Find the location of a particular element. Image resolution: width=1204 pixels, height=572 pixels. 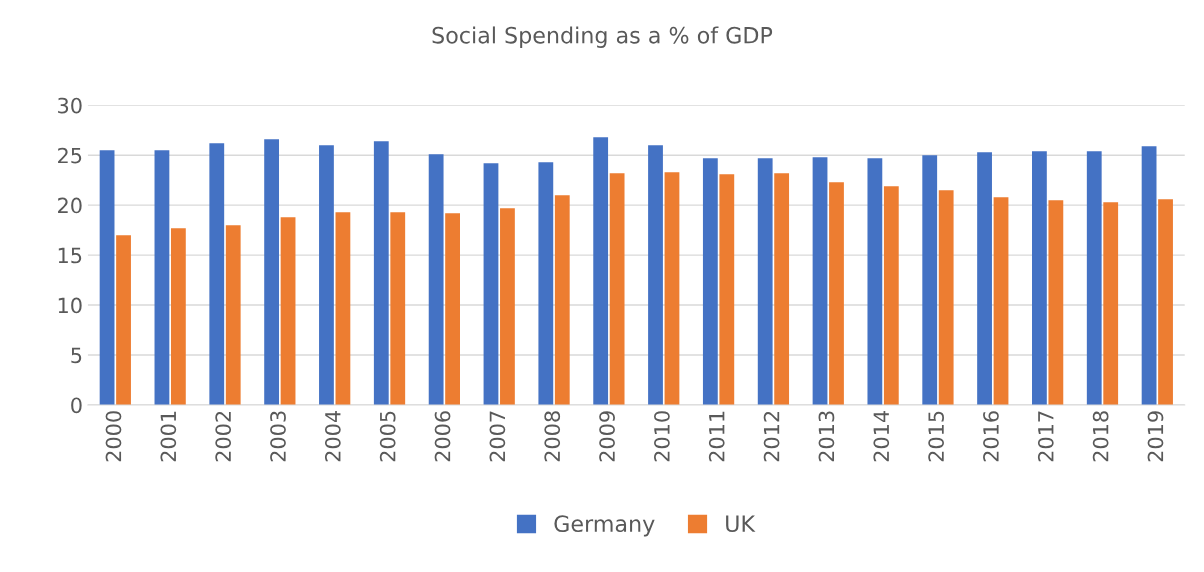

legend-label: Germany is located at coordinates (604, 526).